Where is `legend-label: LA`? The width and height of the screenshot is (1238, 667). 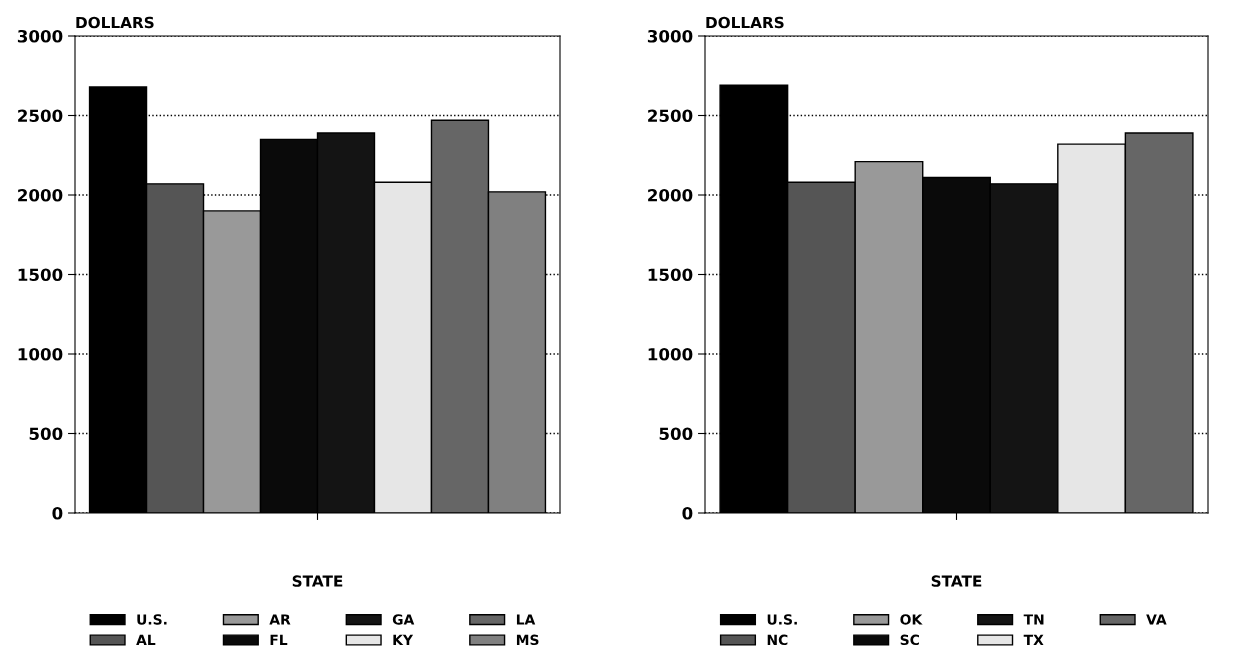
legend-label: LA is located at coordinates (526, 619).